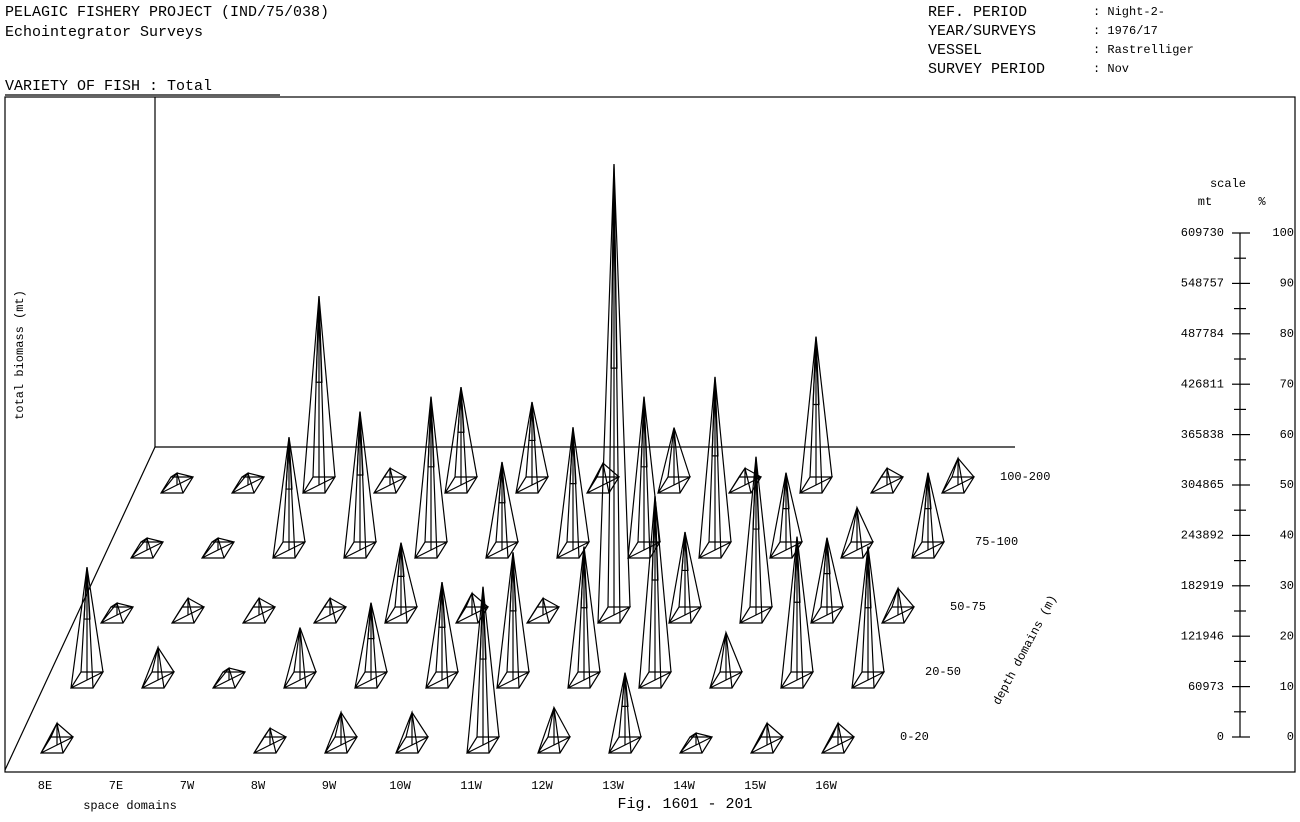  Describe the element at coordinates (1287, 435) in the screenshot. I see `y2-tick-label: 60` at that location.